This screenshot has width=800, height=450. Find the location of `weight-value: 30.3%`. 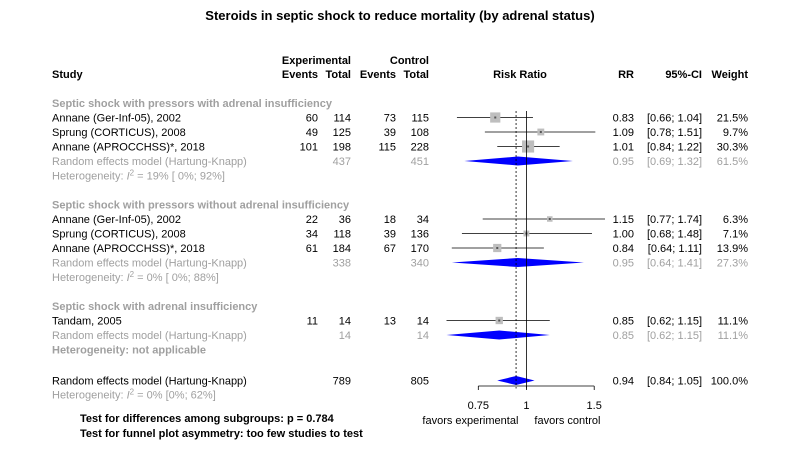

weight-value: 30.3% is located at coordinates (732, 148).